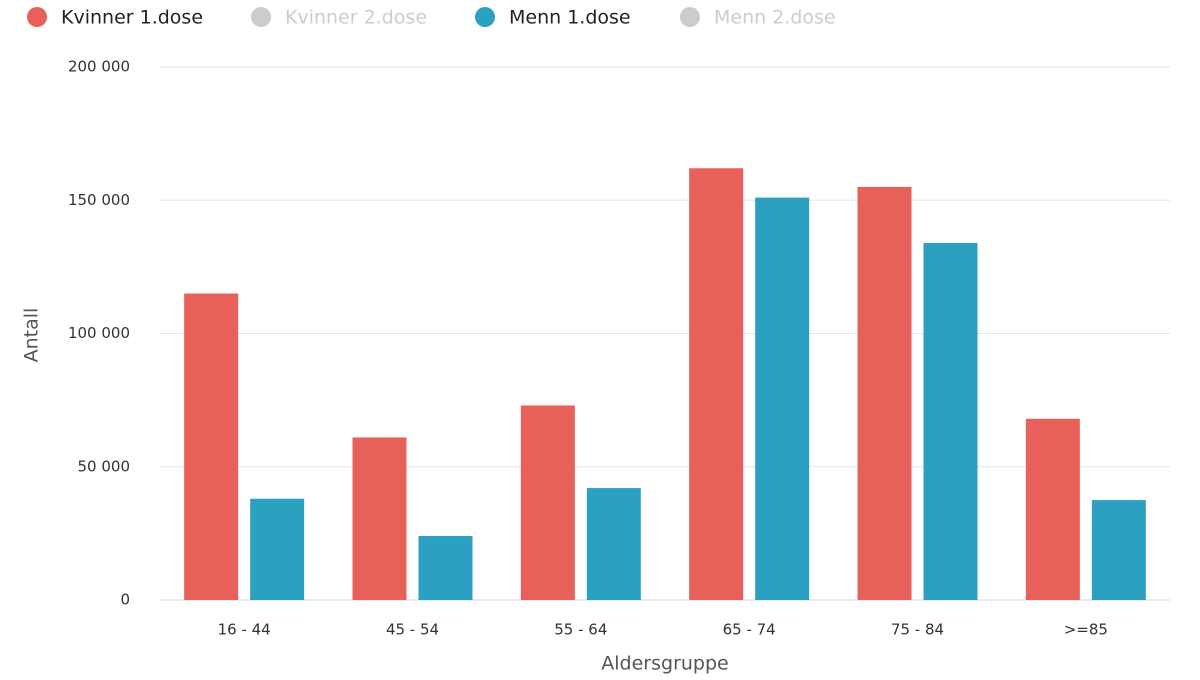 The height and width of the screenshot is (680, 1200). Describe the element at coordinates (244, 630) in the screenshot. I see `x-tick-label: 16 - 44` at that location.